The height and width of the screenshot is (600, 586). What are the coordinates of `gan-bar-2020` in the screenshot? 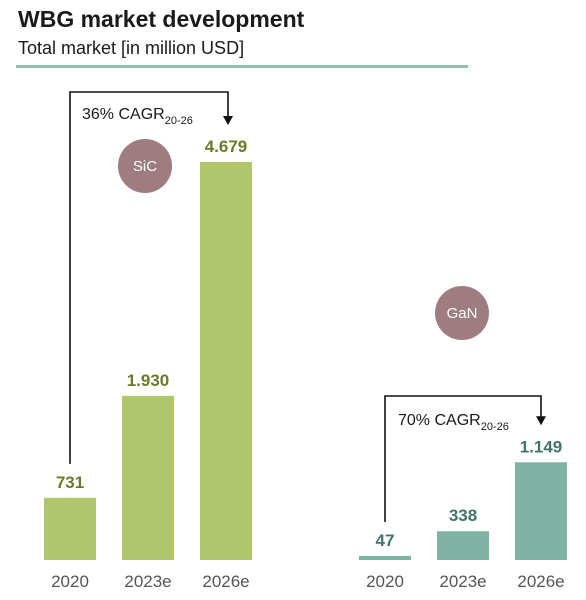 It's located at (385, 558).